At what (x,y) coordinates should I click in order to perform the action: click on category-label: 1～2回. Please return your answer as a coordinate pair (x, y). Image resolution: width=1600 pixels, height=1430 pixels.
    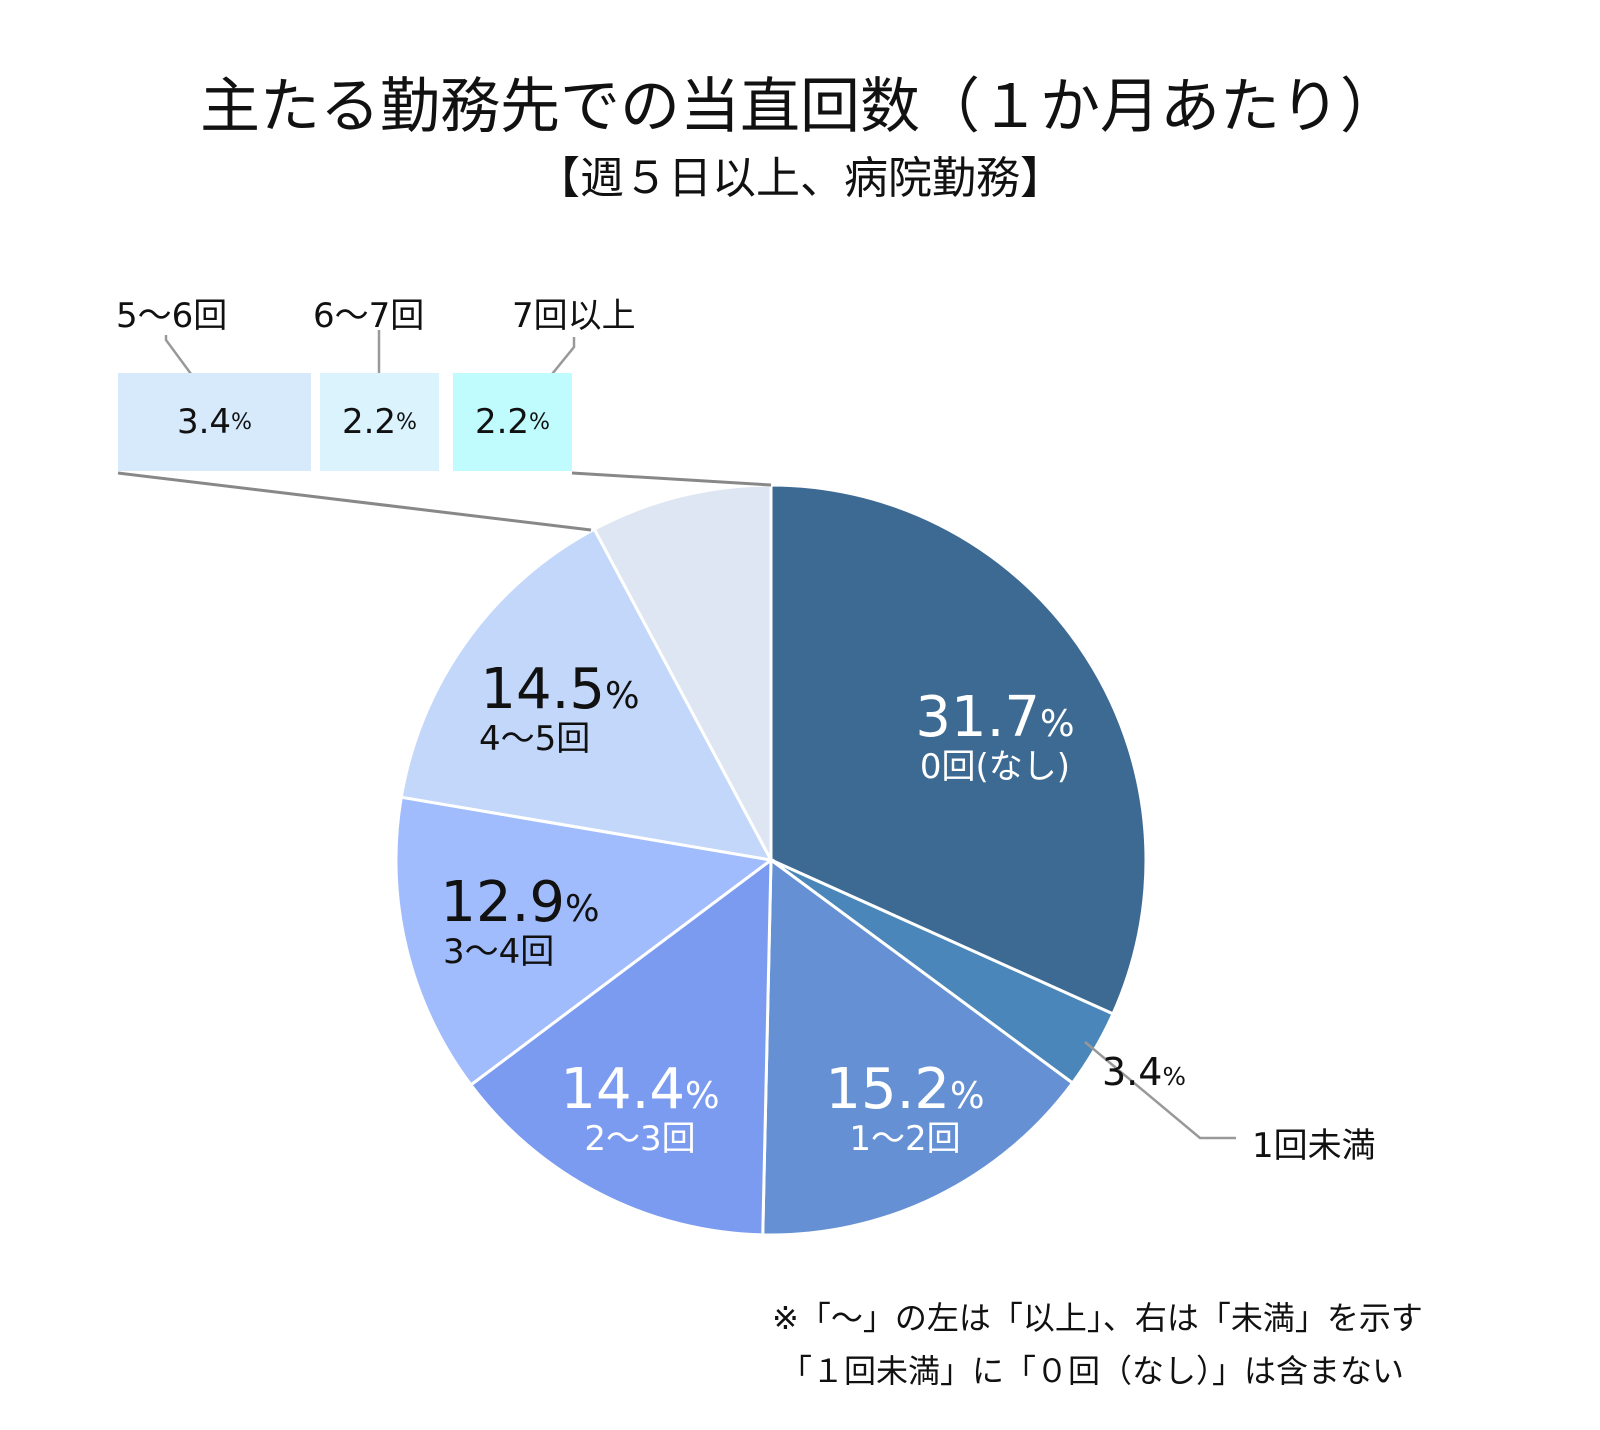
    Looking at the image, I should click on (905, 1139).